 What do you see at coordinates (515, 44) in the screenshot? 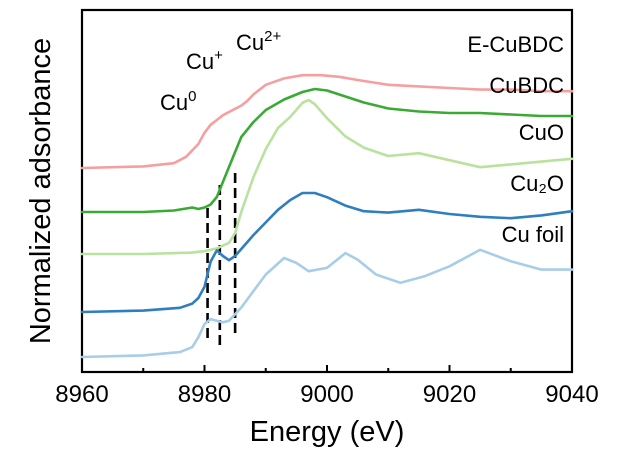
I see `series-label: E-CuBDC` at bounding box center [515, 44].